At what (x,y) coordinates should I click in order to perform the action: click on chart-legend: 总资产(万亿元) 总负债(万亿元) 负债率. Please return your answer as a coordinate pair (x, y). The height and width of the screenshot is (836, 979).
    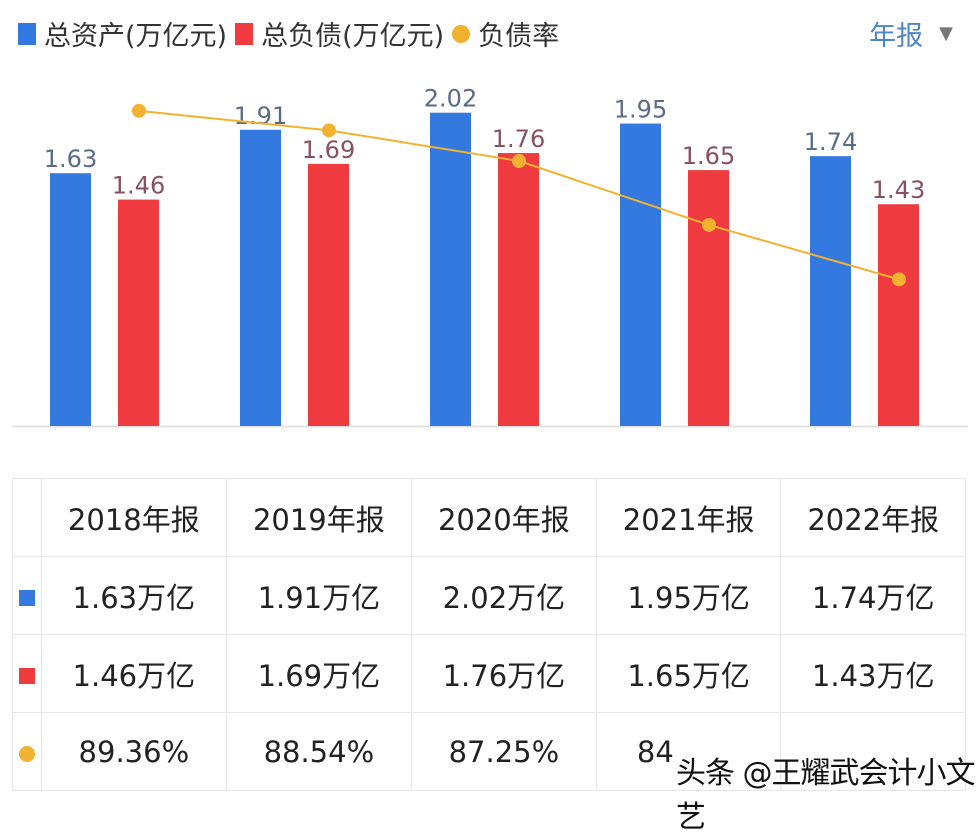
    Looking at the image, I should click on (292, 33).